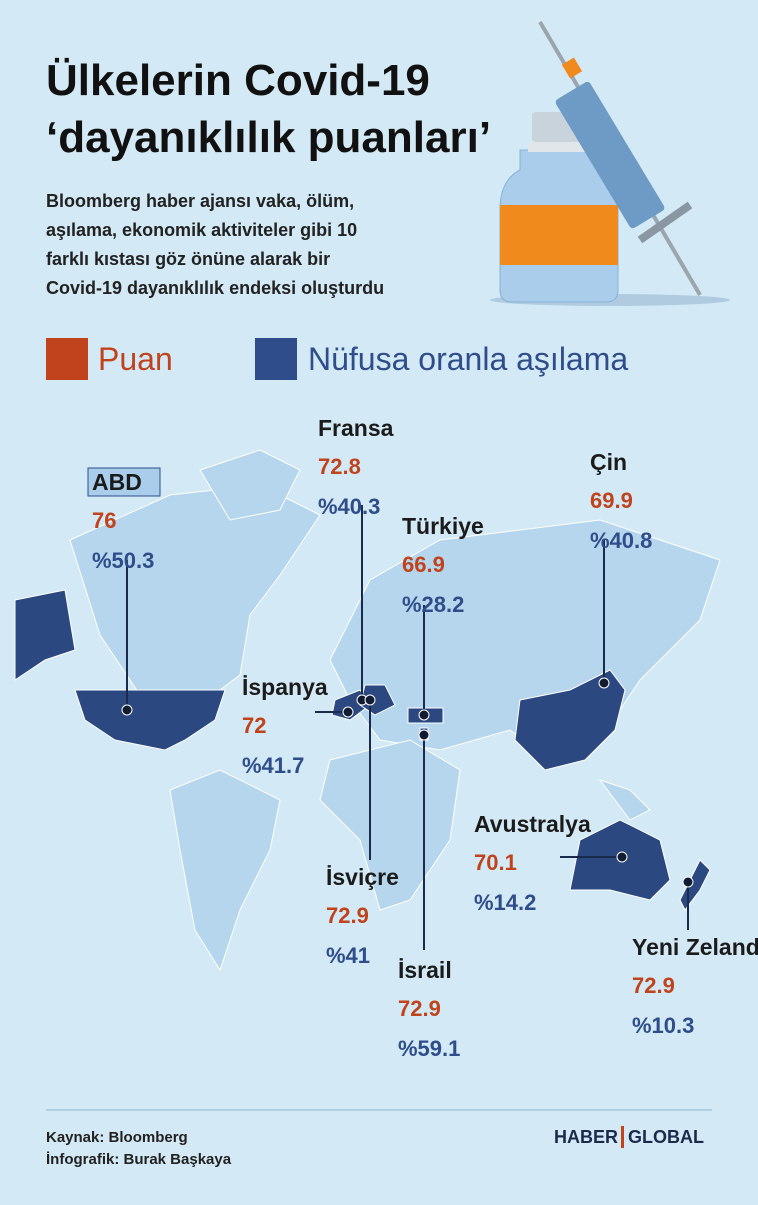  What do you see at coordinates (268, 137) in the screenshot?
I see `title: ‘dayanıklılık puanları’` at bounding box center [268, 137].